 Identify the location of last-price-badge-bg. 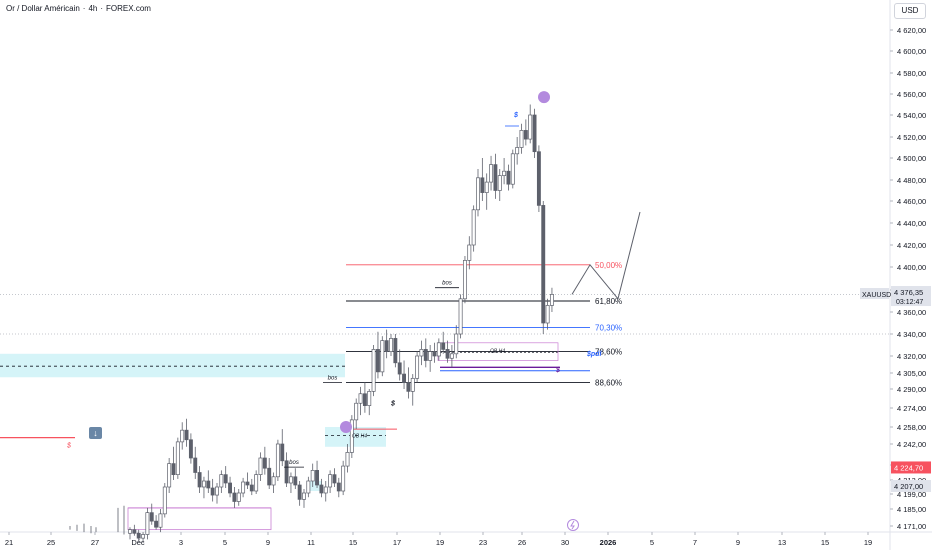
(911, 296).